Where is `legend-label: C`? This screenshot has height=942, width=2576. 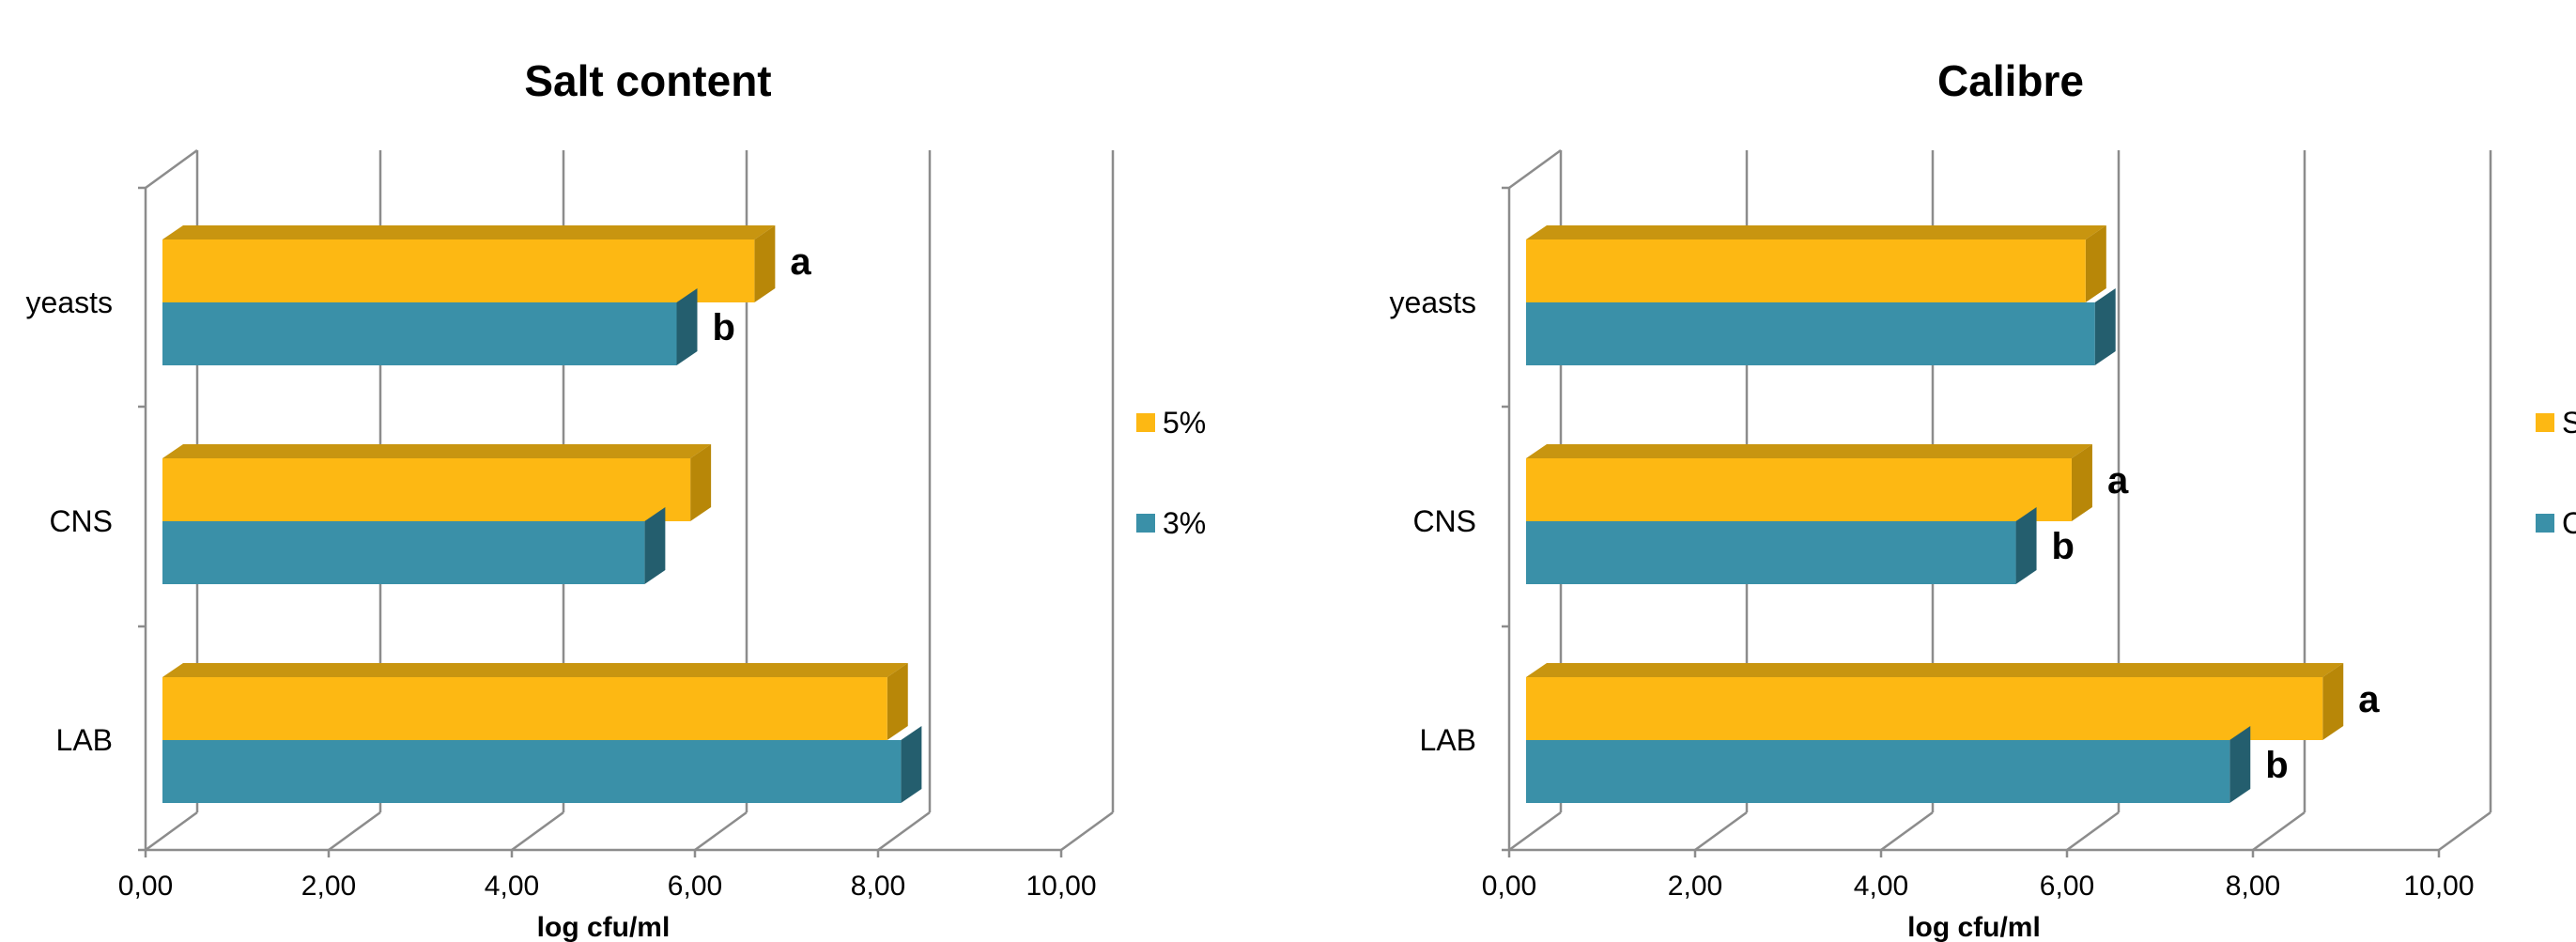 legend-label: C is located at coordinates (2569, 523).